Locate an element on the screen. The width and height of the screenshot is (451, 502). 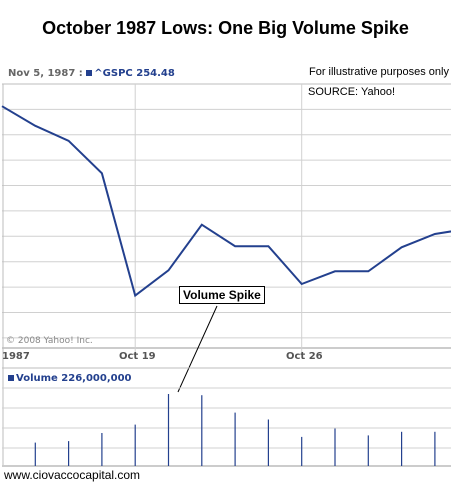
quote-value: 254.48 is located at coordinates (155, 73).